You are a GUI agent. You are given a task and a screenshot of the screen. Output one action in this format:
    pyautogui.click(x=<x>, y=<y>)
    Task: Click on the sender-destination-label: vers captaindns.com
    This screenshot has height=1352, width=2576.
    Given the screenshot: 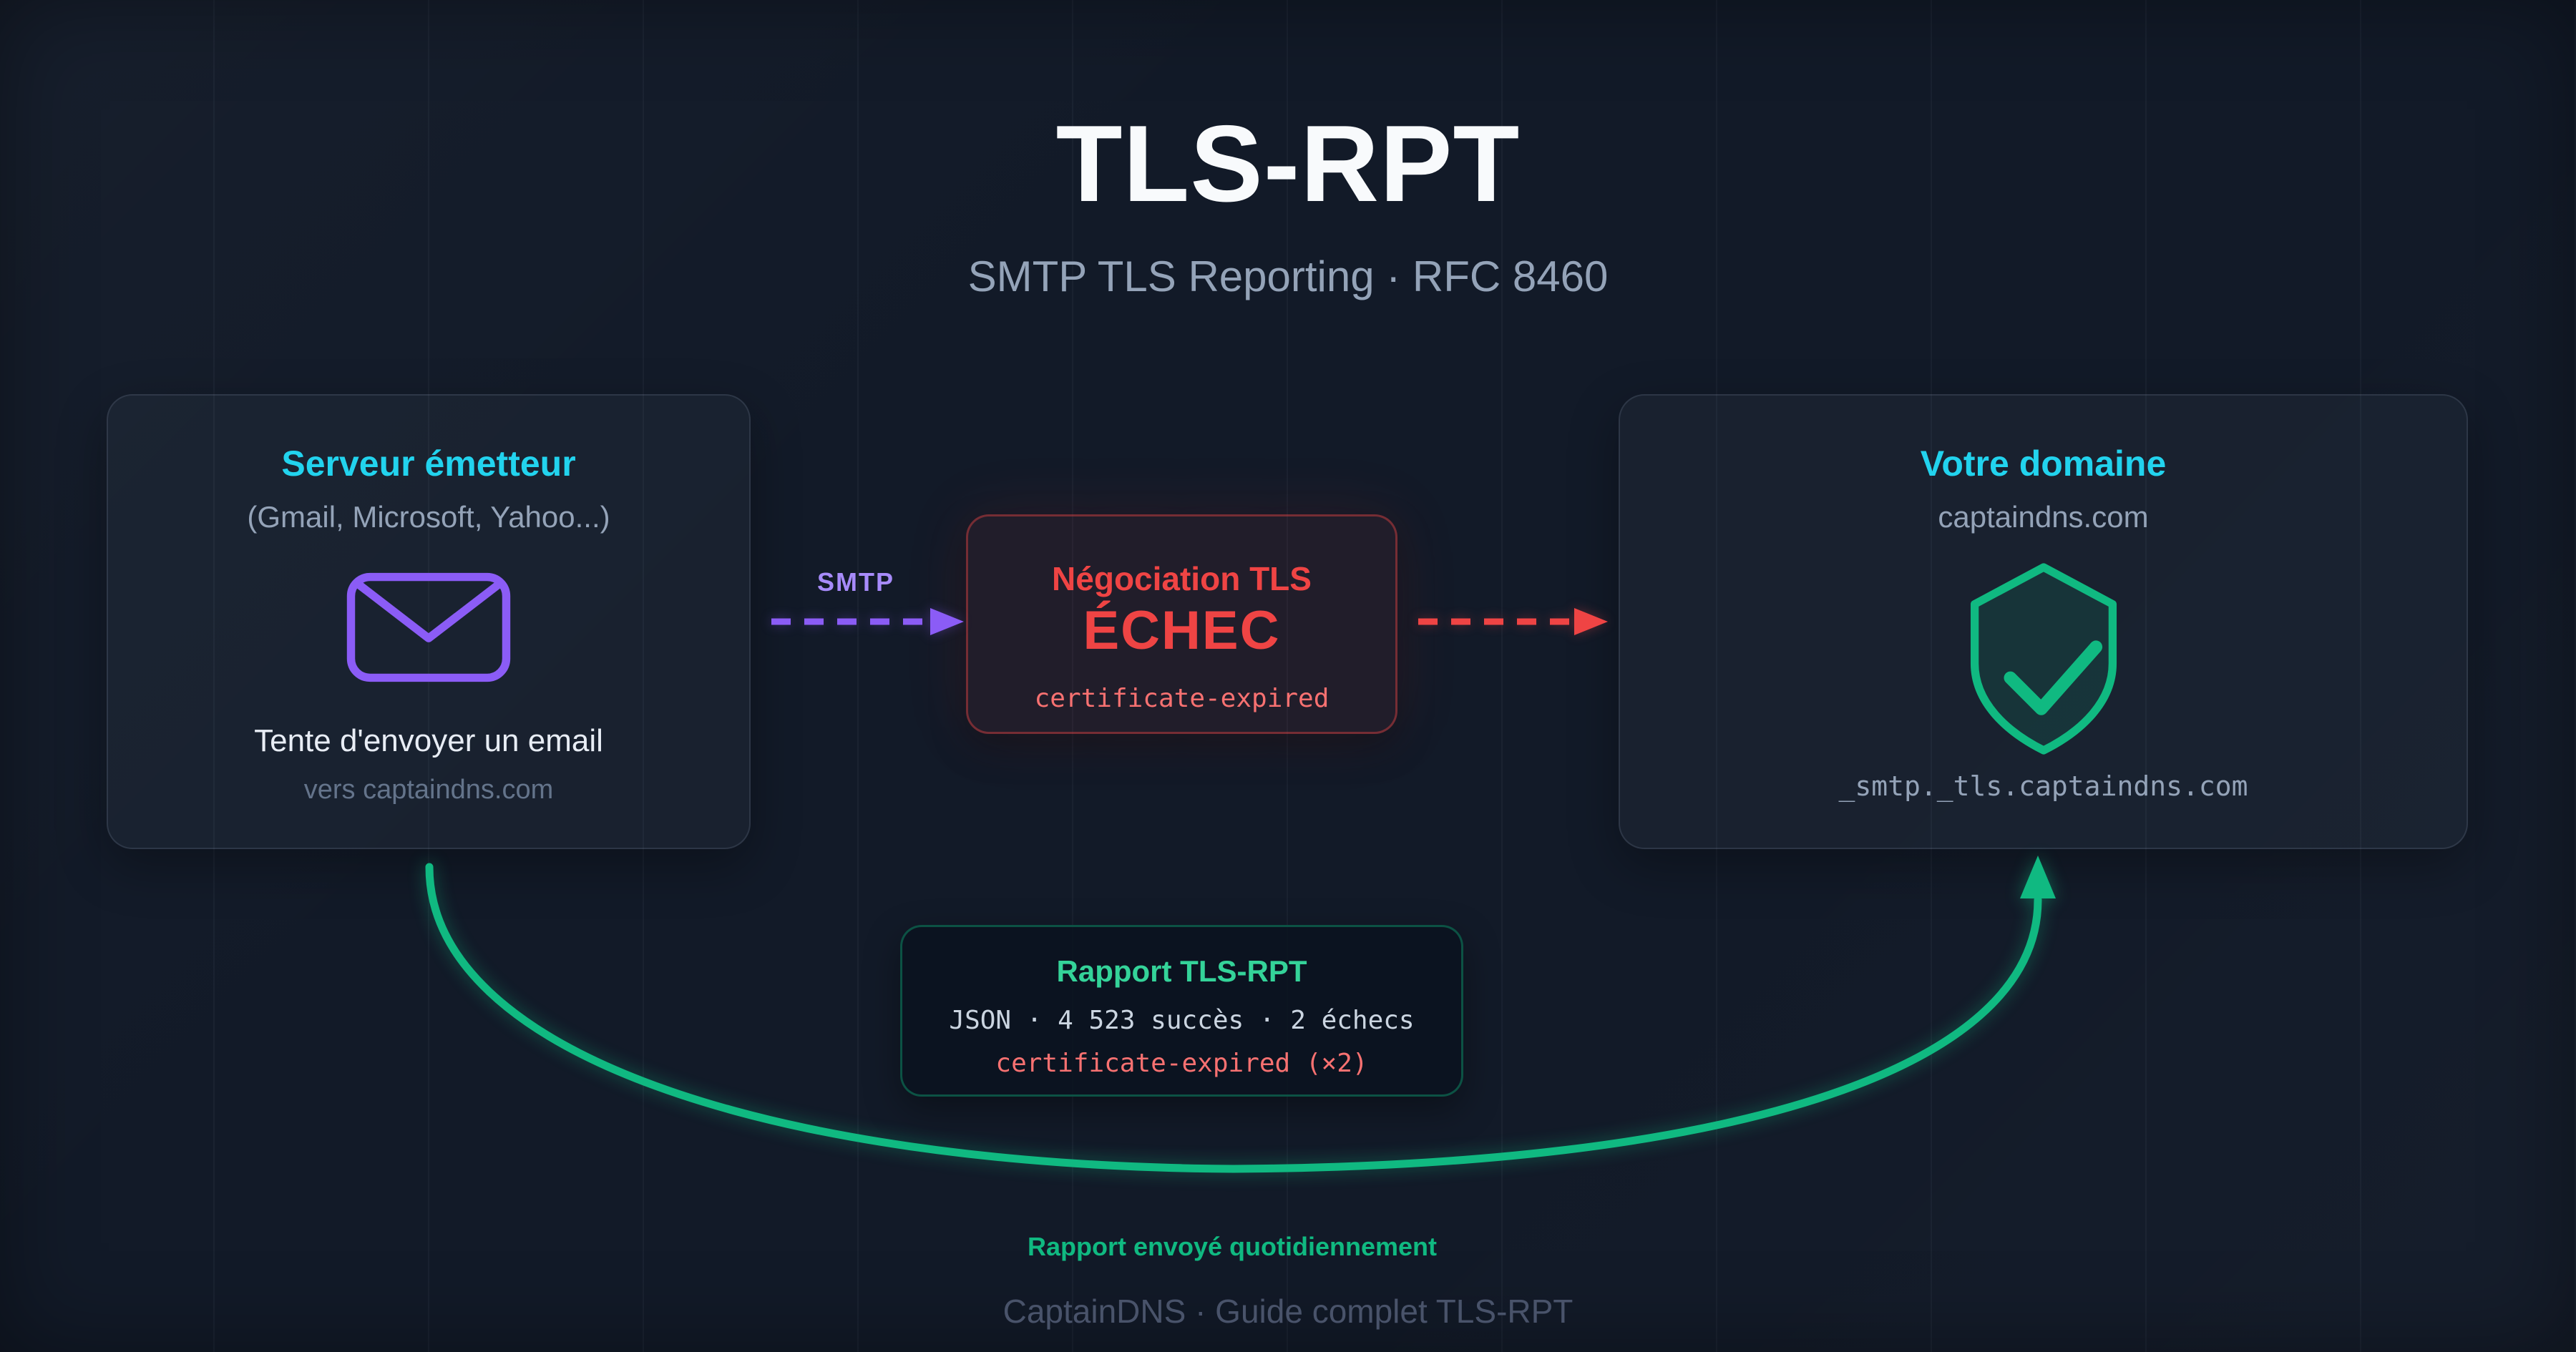 What is the action you would take?
    pyautogui.click(x=428, y=790)
    